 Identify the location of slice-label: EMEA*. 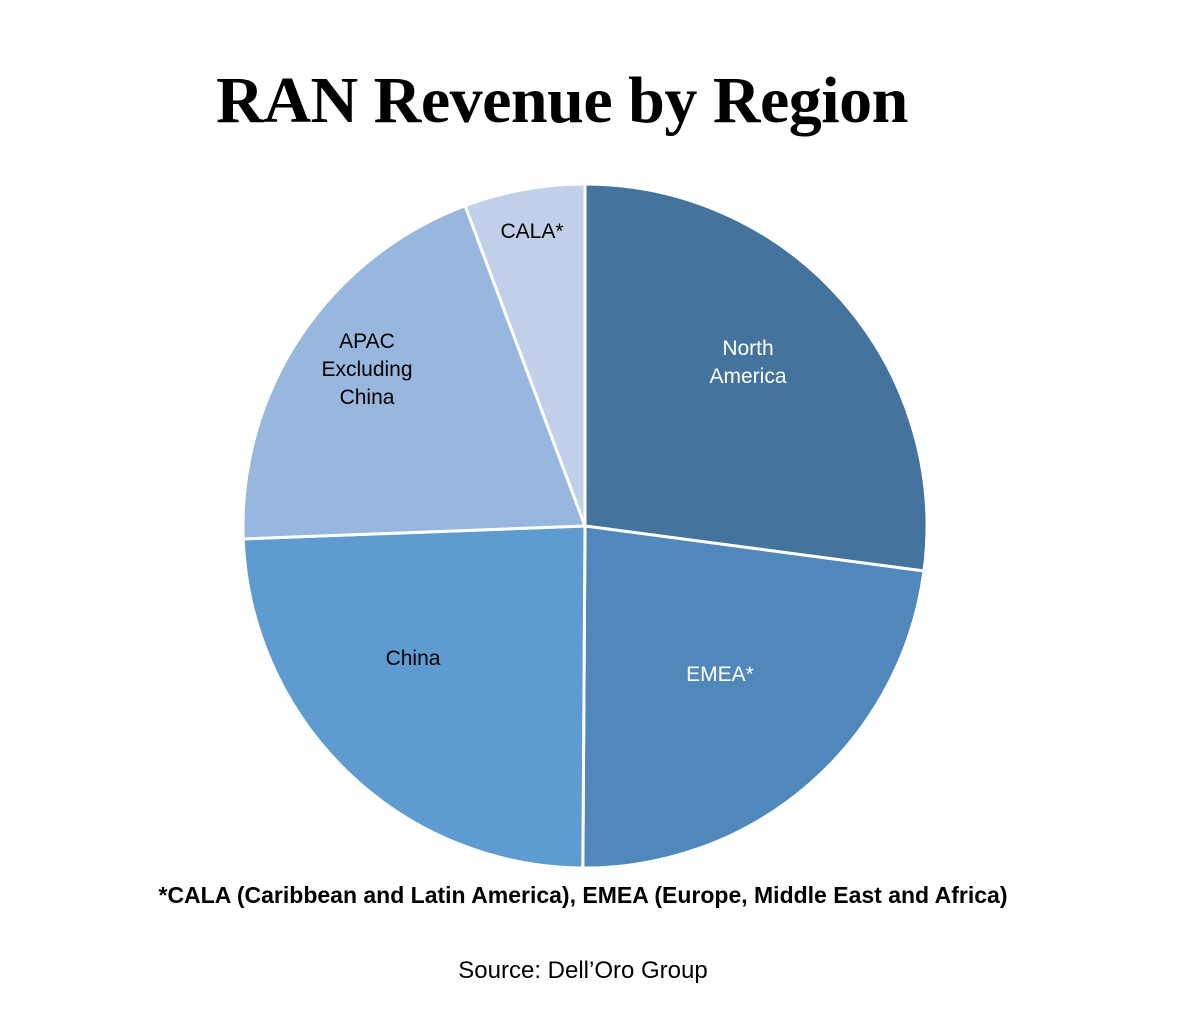
(720, 674).